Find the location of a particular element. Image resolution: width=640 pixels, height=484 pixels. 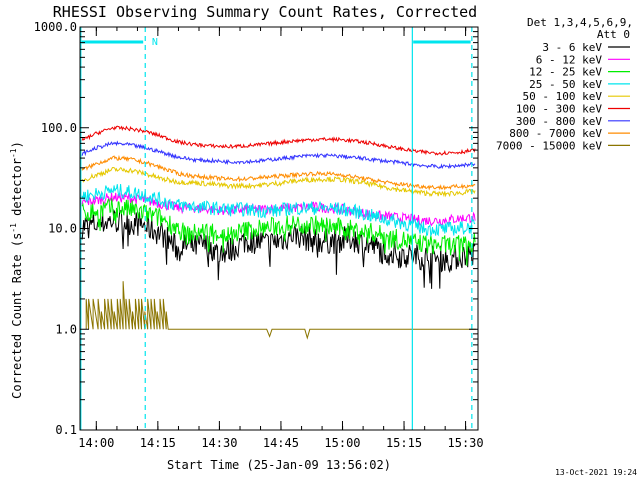

legend-header-line-1: Det 1,3,4,5,6,9, is located at coordinates (580, 22).